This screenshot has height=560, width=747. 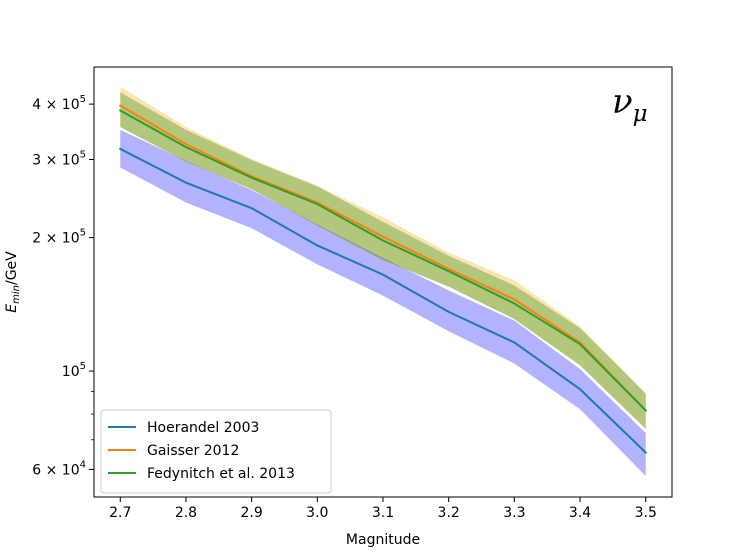 What do you see at coordinates (59, 237) in the screenshot?
I see `y-tick-label: 2 × 10⁵` at bounding box center [59, 237].